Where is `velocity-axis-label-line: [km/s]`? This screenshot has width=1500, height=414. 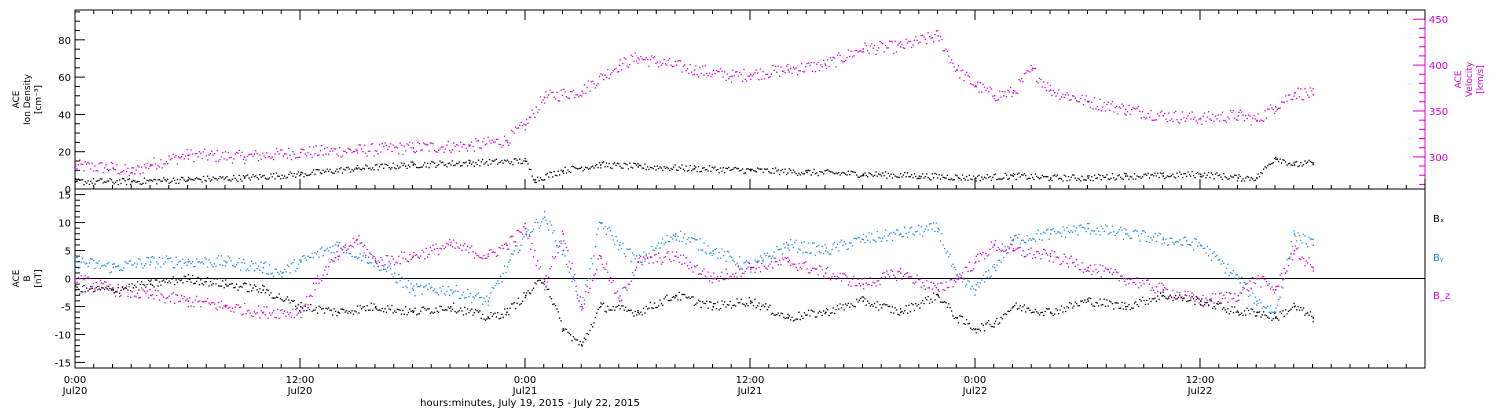
velocity-axis-label-line: [km/s] is located at coordinates (1481, 79).